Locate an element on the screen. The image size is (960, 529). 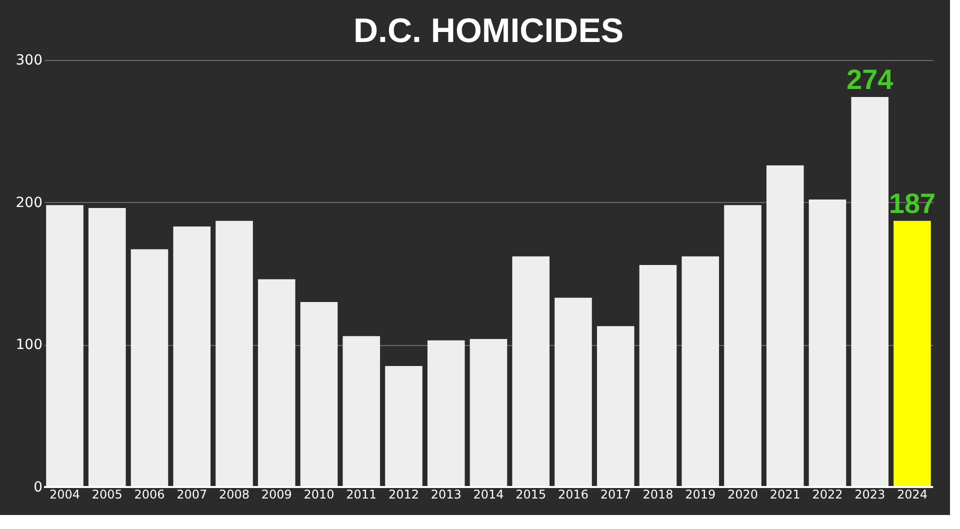
x-tick-label: 2005 is located at coordinates (107, 495).